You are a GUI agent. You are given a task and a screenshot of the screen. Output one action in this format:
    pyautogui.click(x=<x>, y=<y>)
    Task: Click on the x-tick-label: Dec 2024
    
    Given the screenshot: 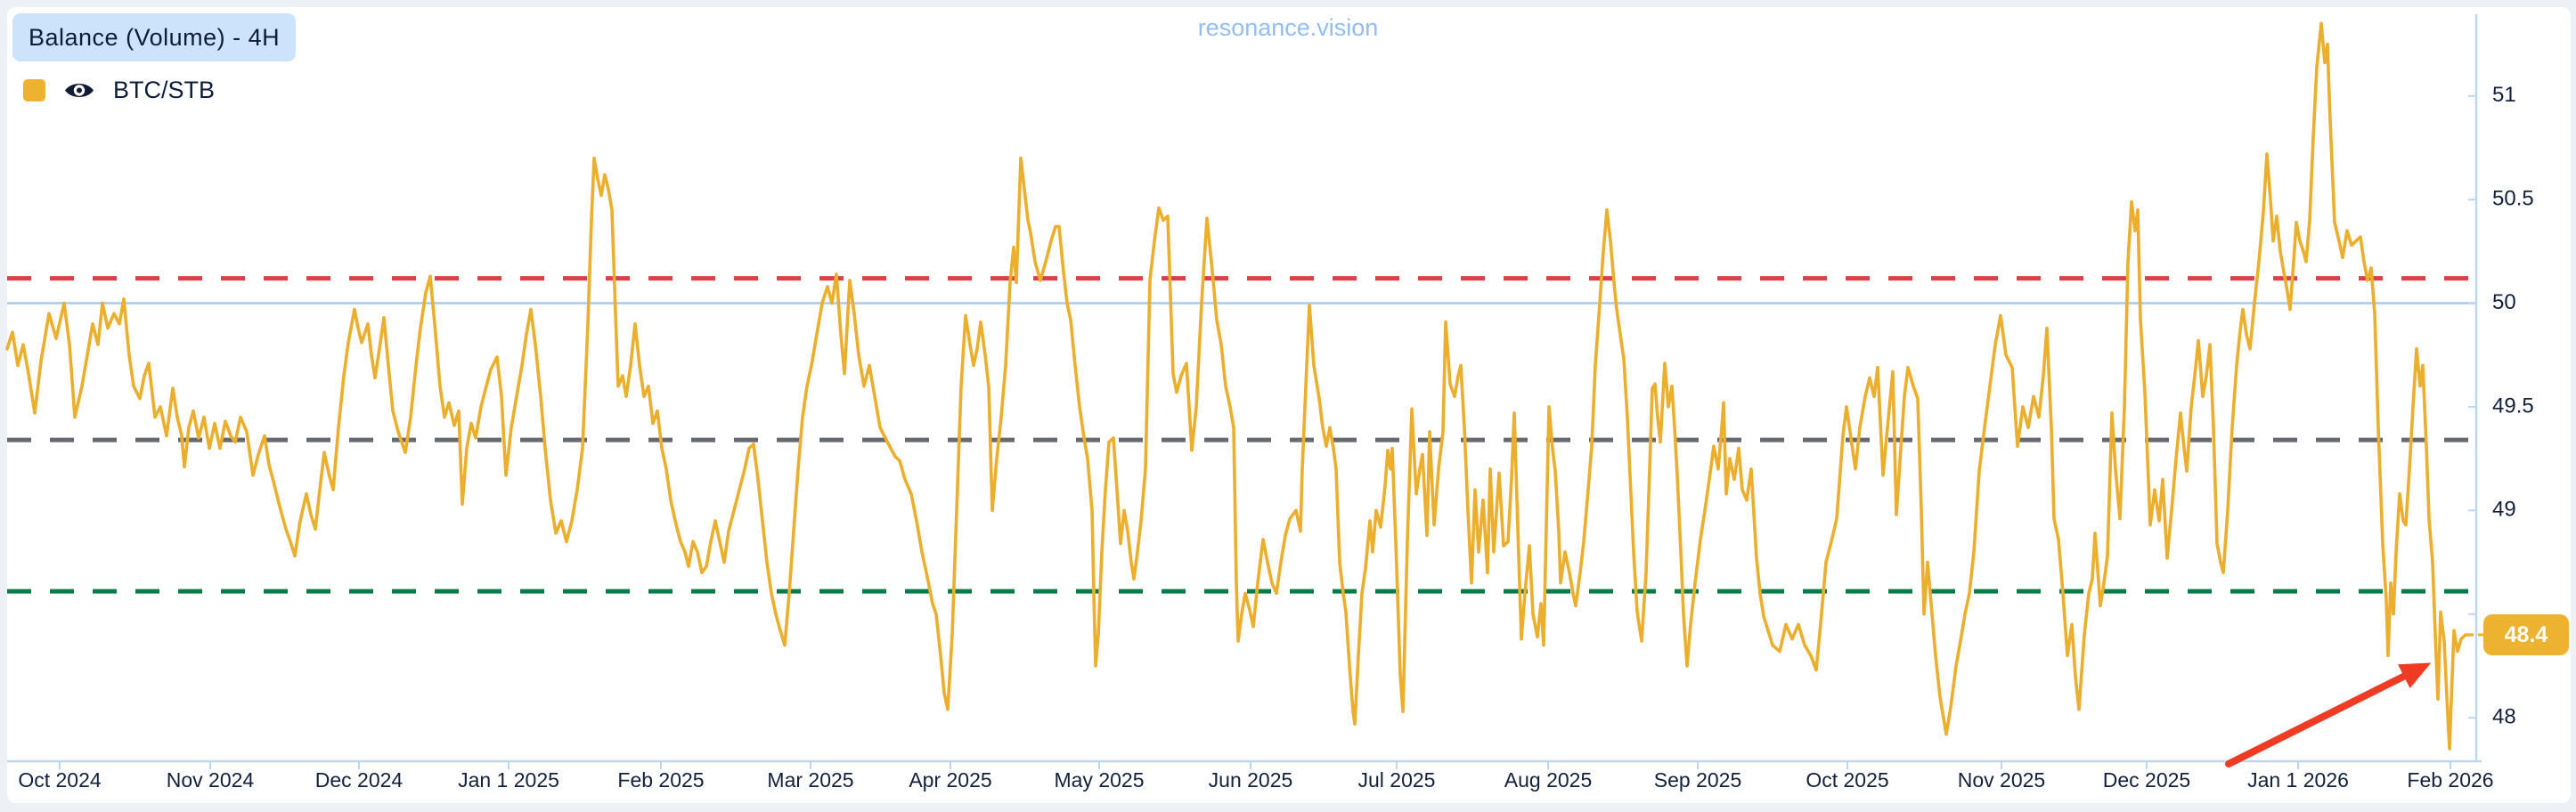 What is the action you would take?
    pyautogui.click(x=359, y=780)
    